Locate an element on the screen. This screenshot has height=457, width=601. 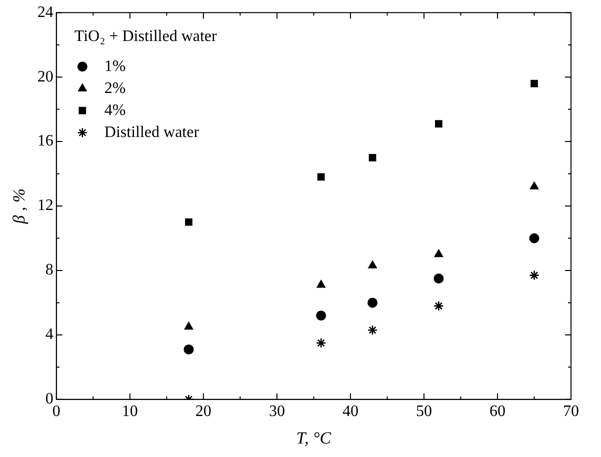
y-tick-label: 20 is located at coordinates (45, 77).